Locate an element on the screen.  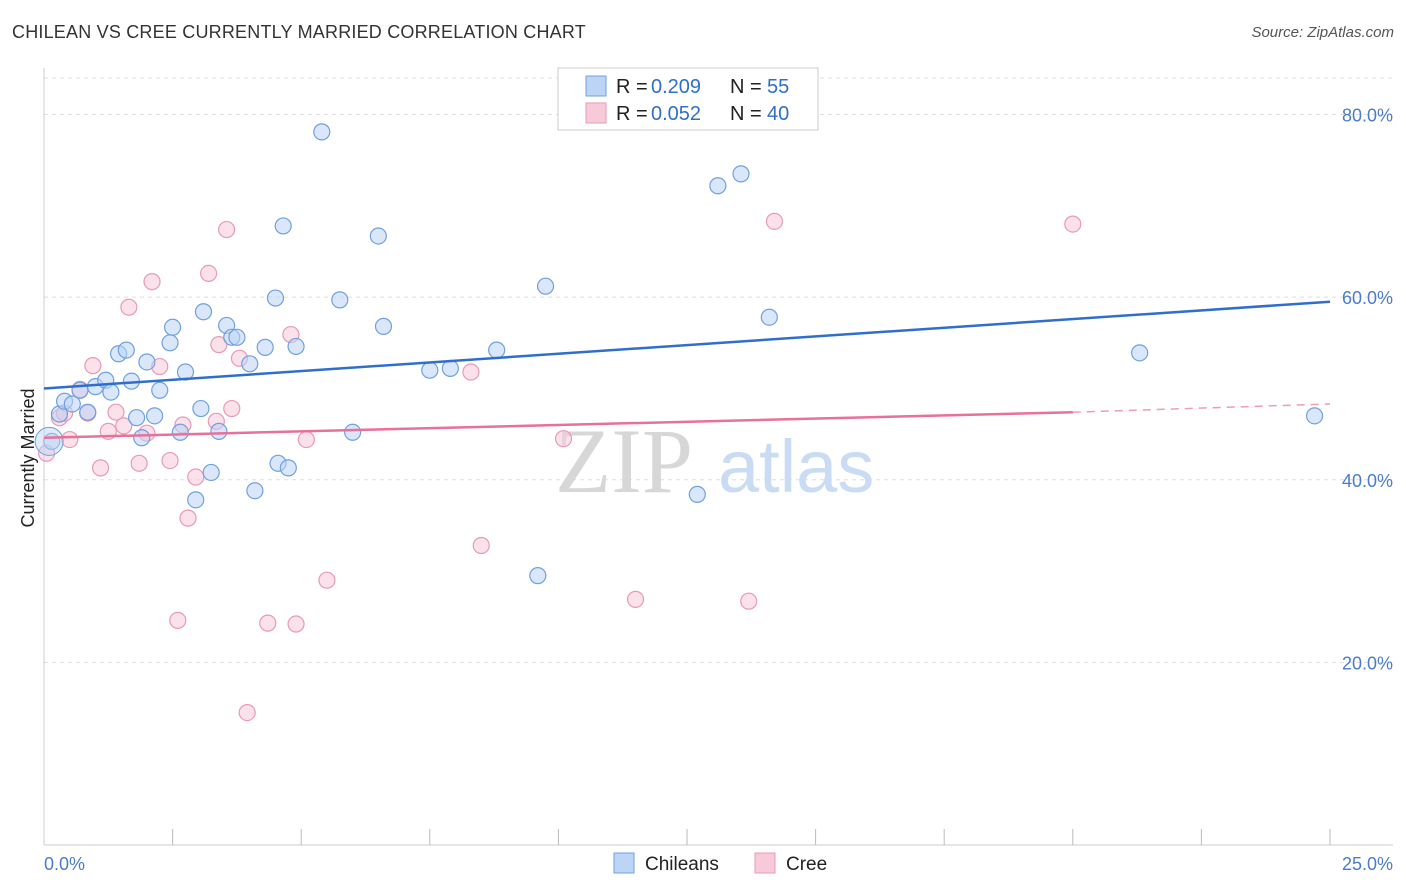
watermark-atlas: atlas is located at coordinates (796, 466).